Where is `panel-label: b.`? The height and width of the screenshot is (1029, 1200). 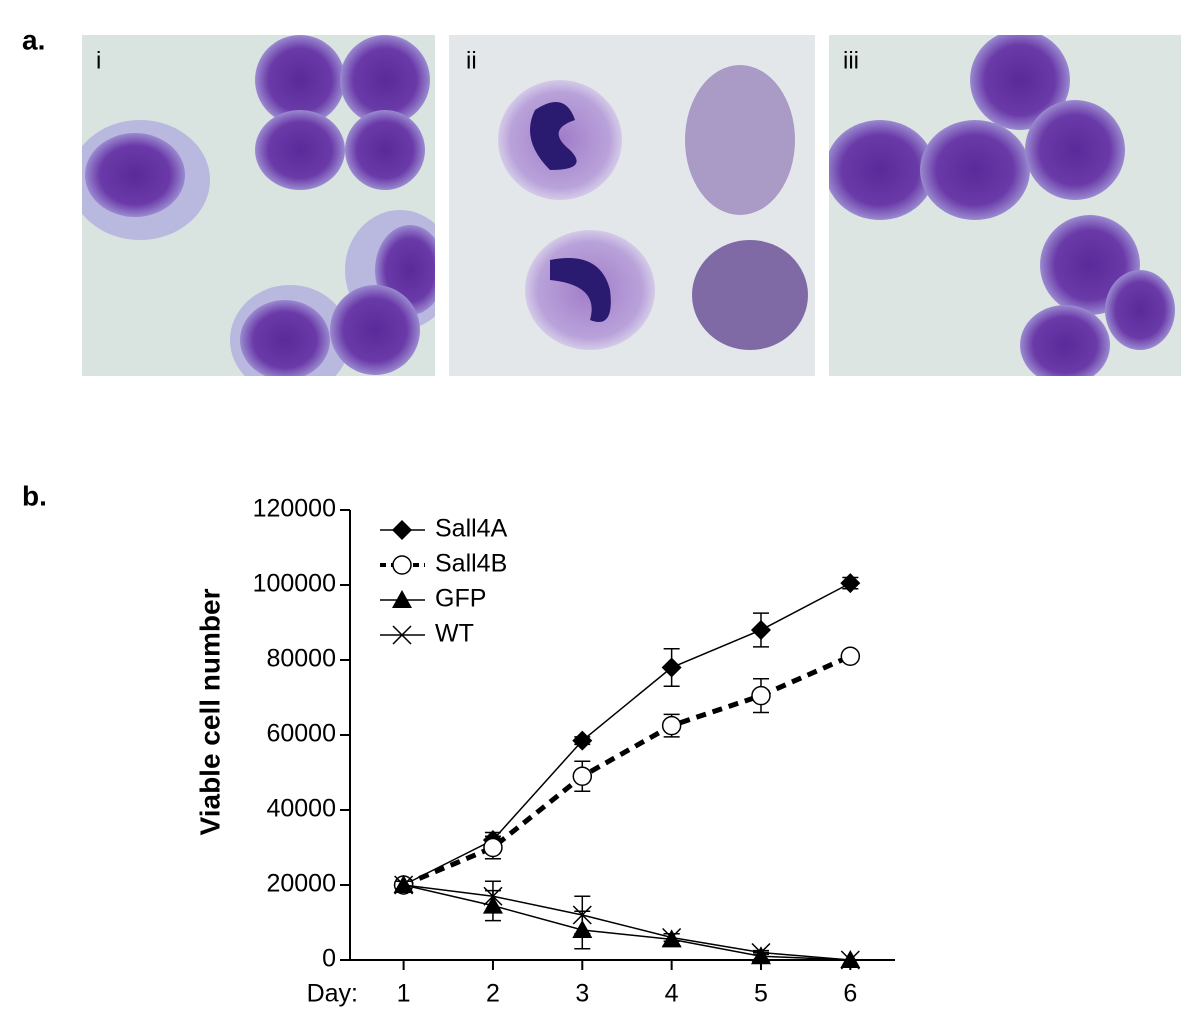 panel-label: b. is located at coordinates (34, 495).